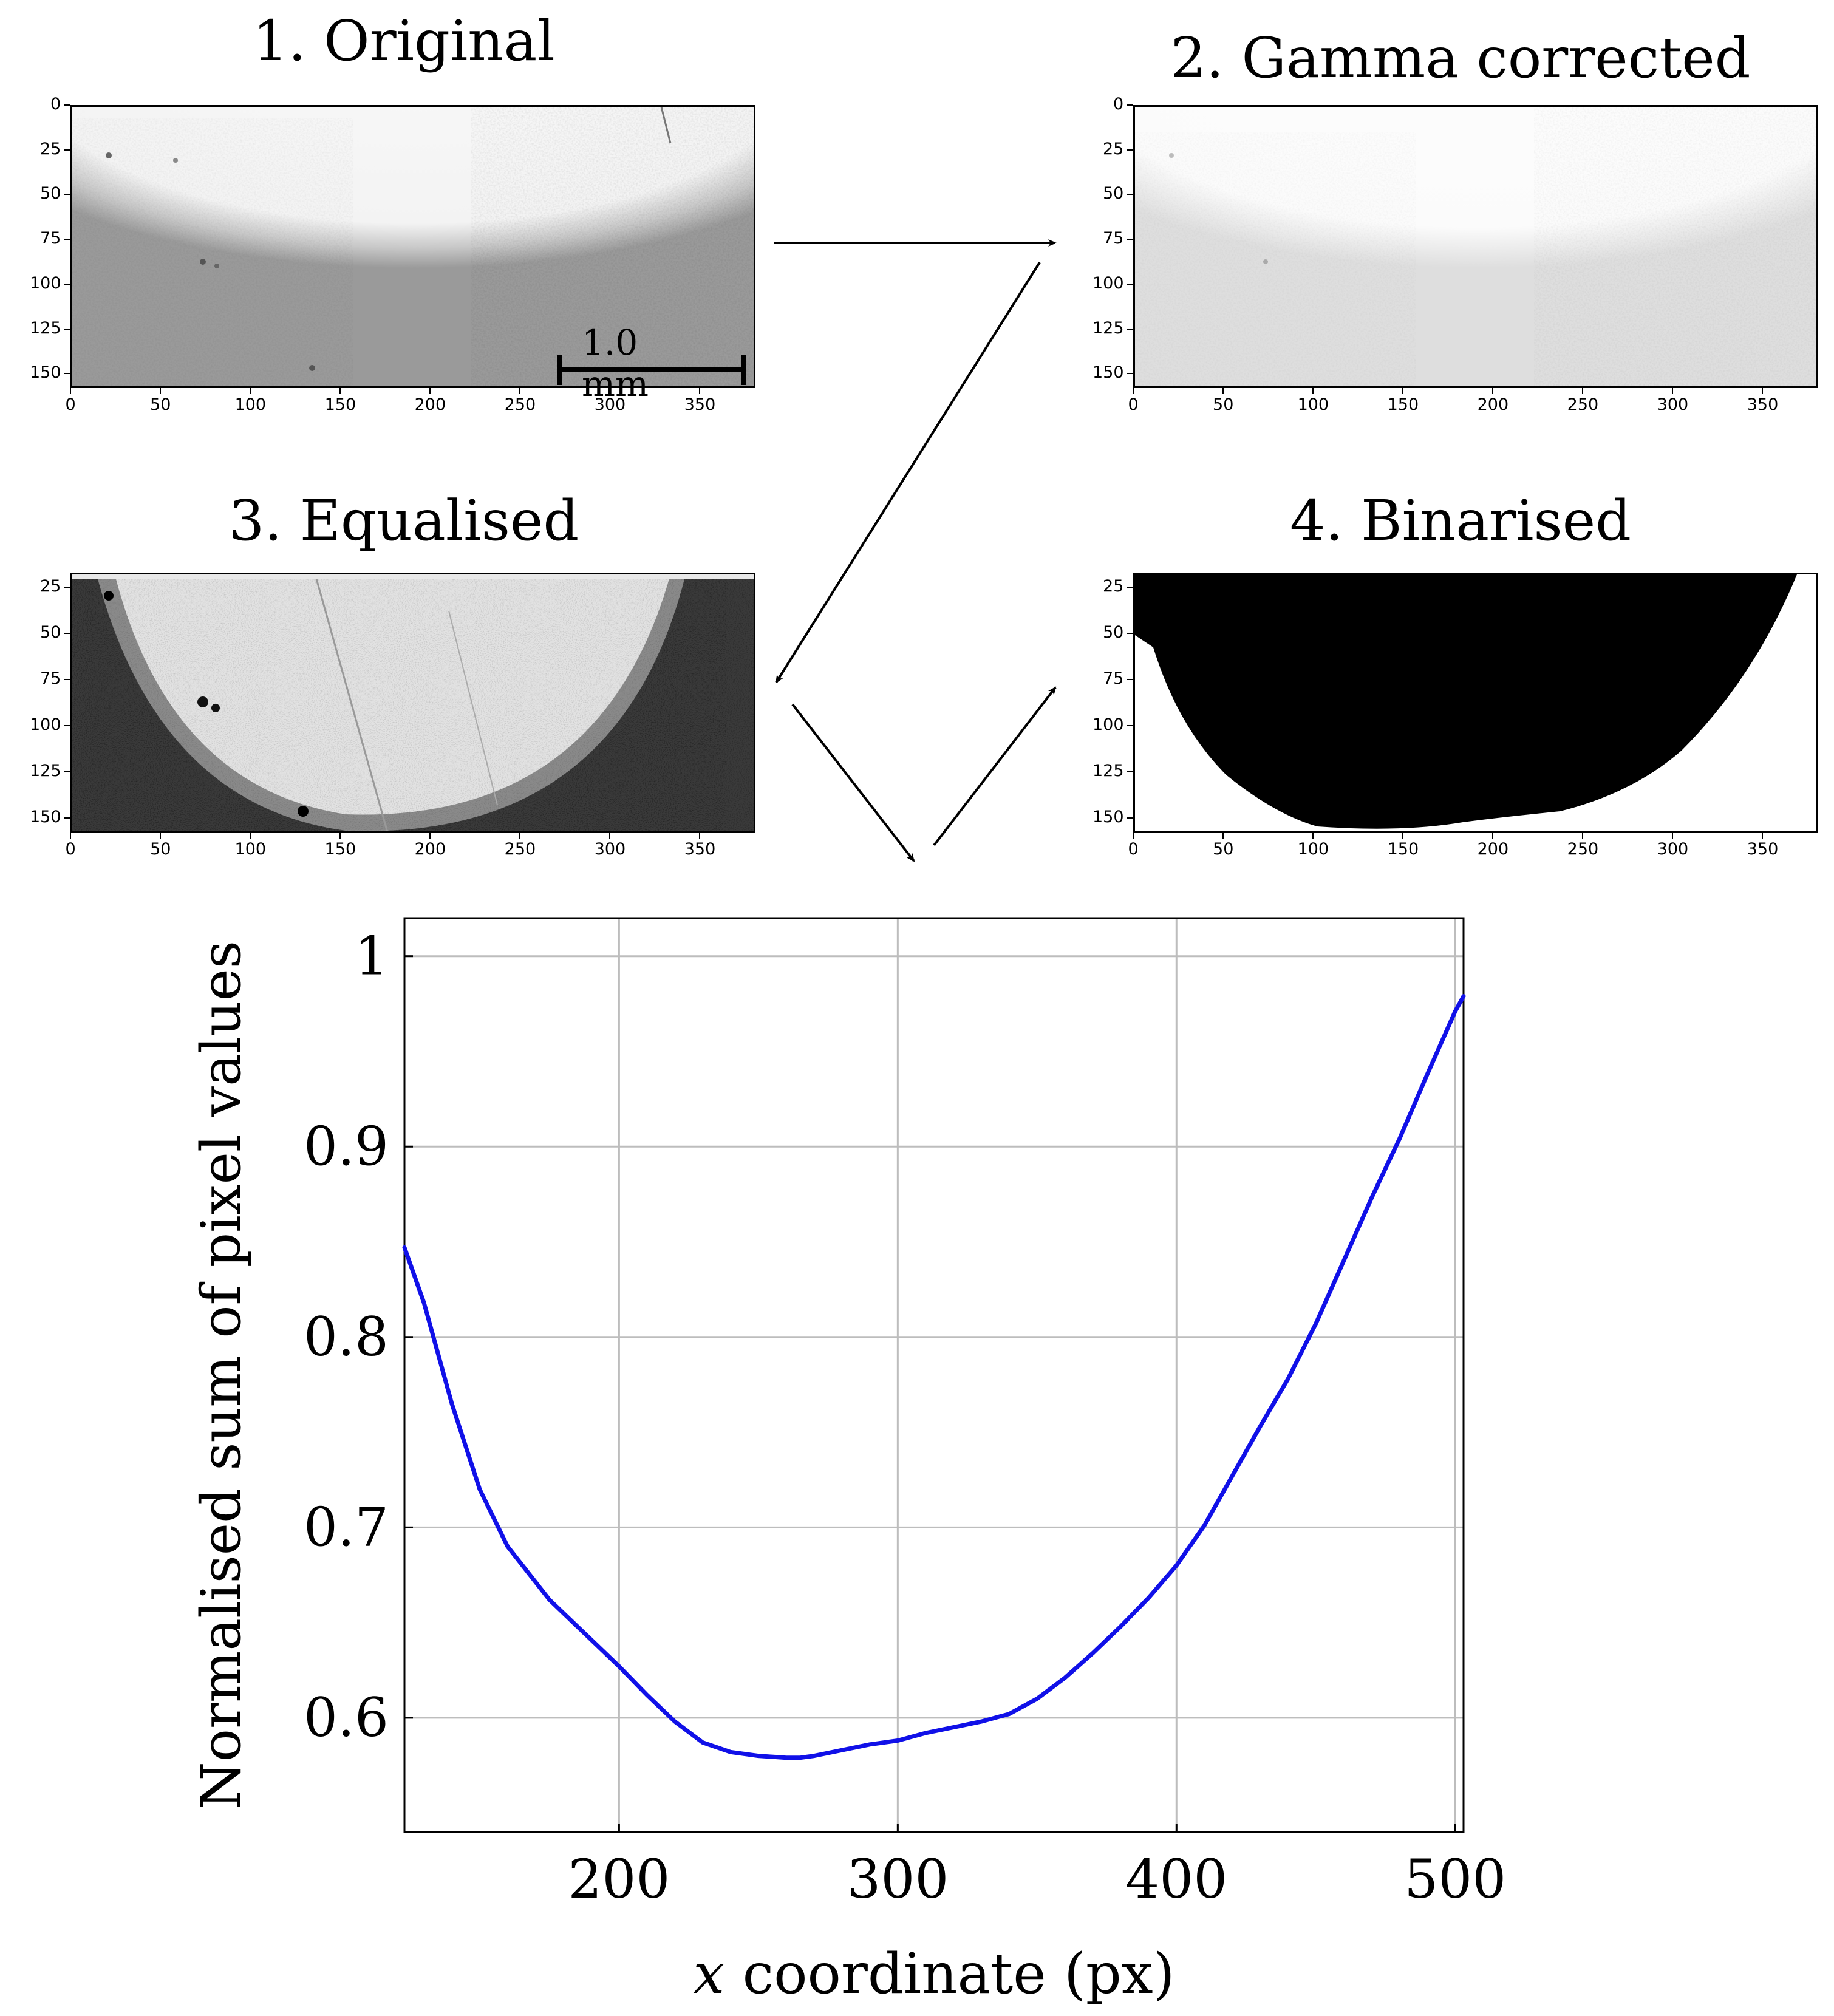  What do you see at coordinates (160, 849) in the screenshot?
I see `panel-3-xtick-label: 50` at bounding box center [160, 849].